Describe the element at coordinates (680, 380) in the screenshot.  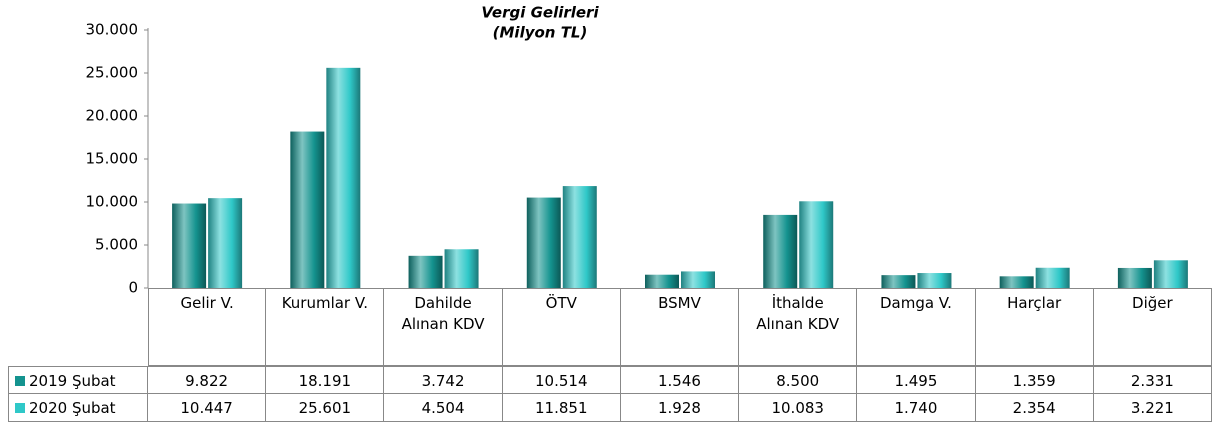
I see `value-cell: 1.546` at that location.